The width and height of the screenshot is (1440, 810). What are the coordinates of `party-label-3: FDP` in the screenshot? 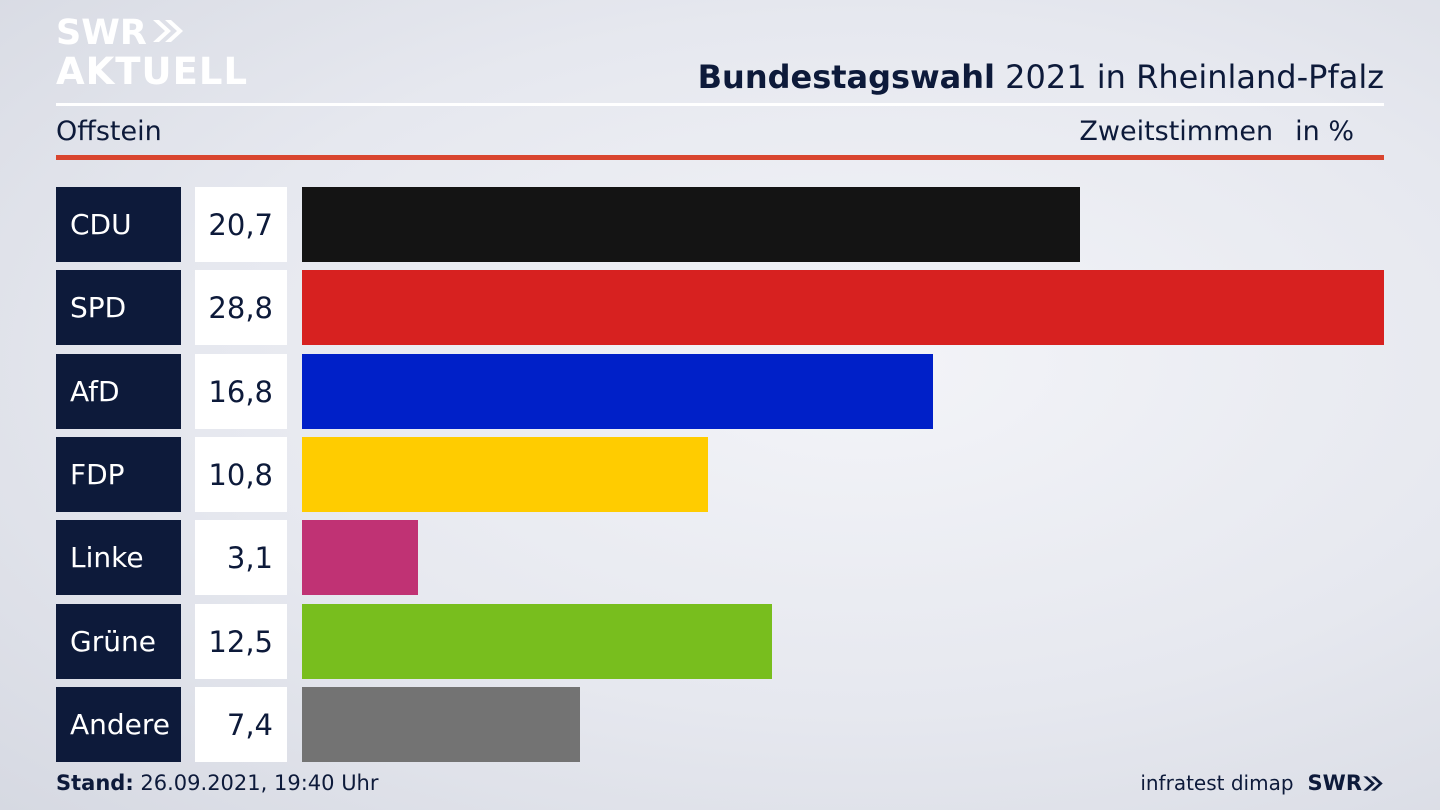 It's located at (118, 474).